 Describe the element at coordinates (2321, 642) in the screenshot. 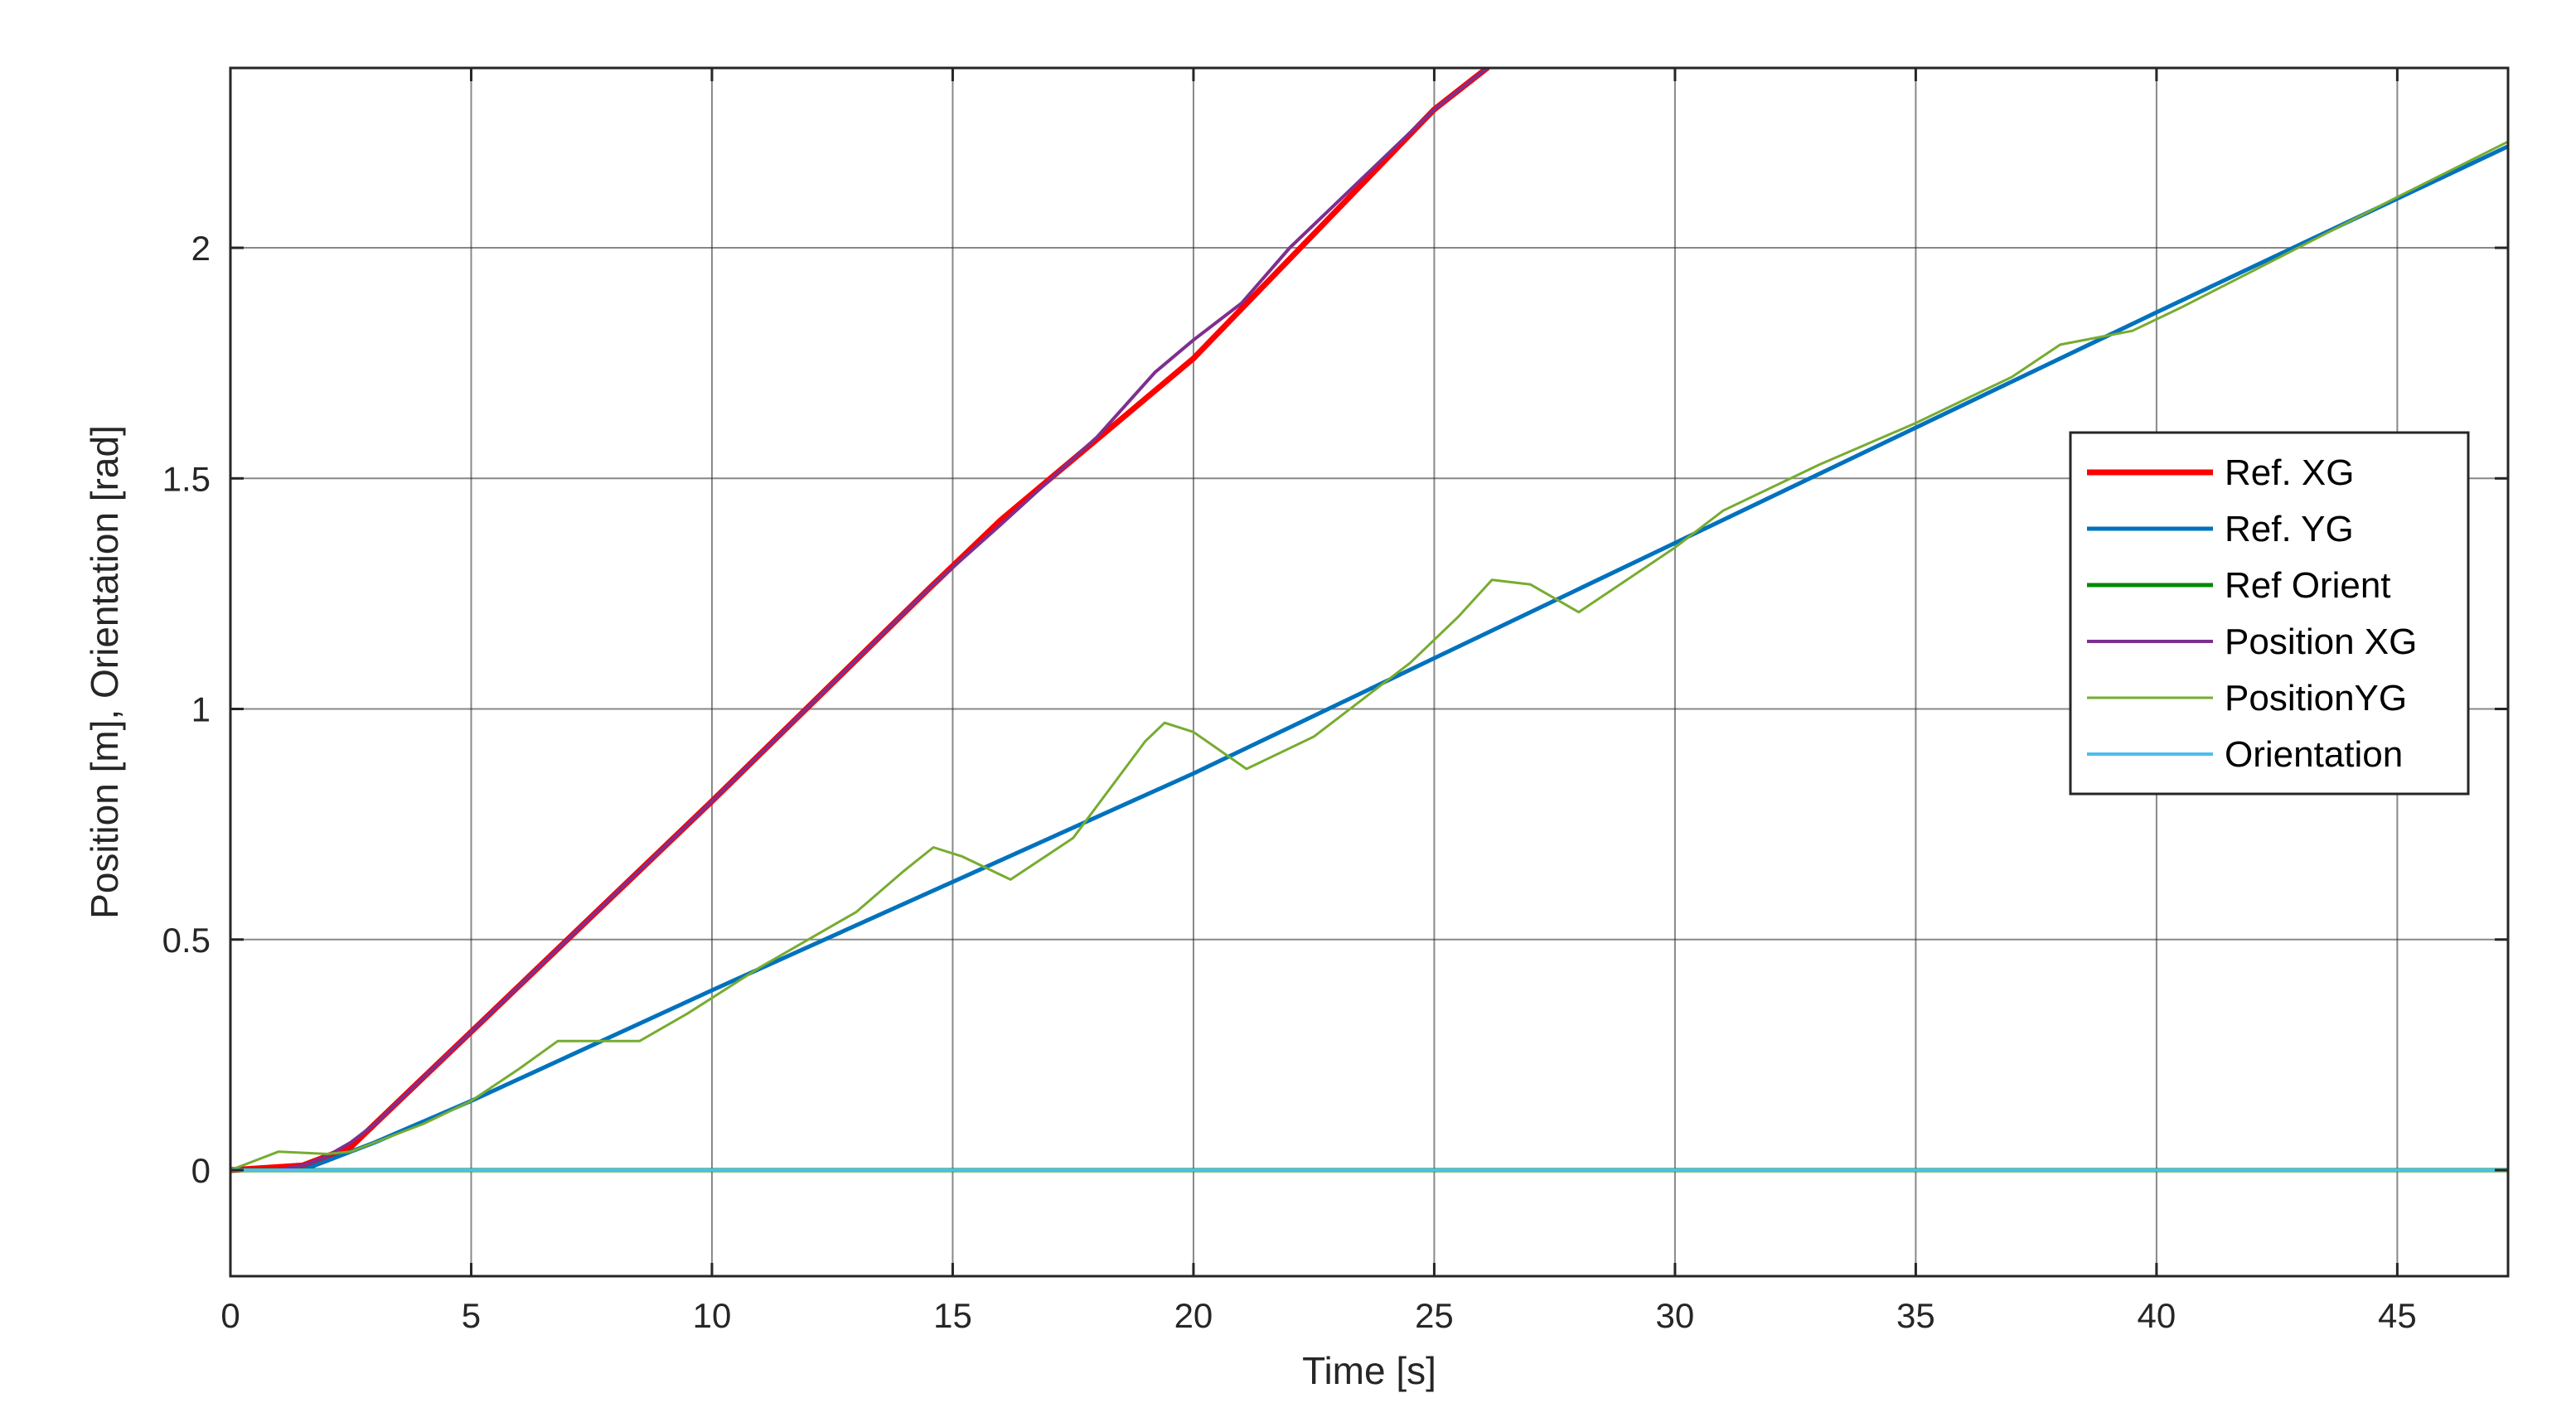

I see `legend-label: Position XG` at that location.